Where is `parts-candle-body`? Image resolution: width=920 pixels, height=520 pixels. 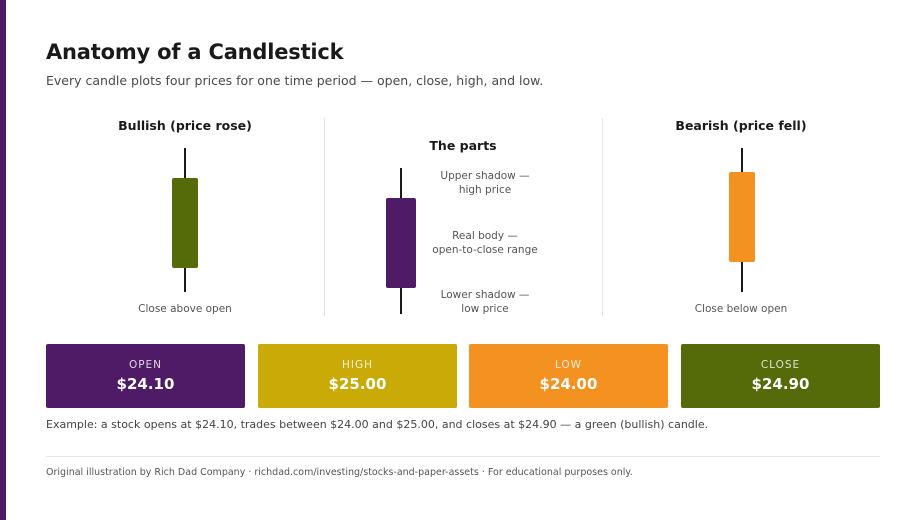
parts-candle-body is located at coordinates (401, 243).